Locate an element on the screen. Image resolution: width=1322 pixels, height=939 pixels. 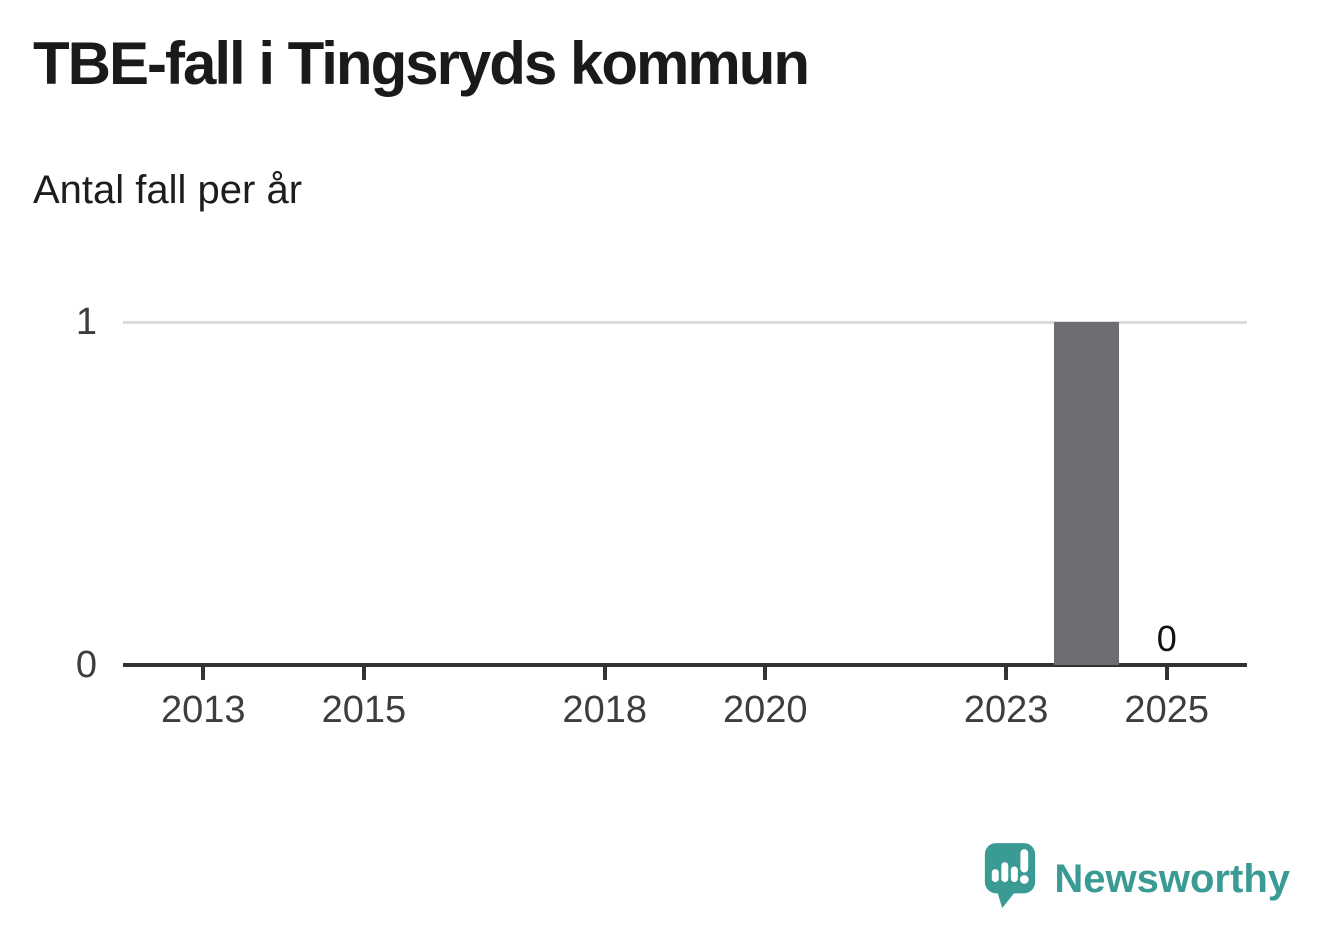
gridline is located at coordinates (685, 322).